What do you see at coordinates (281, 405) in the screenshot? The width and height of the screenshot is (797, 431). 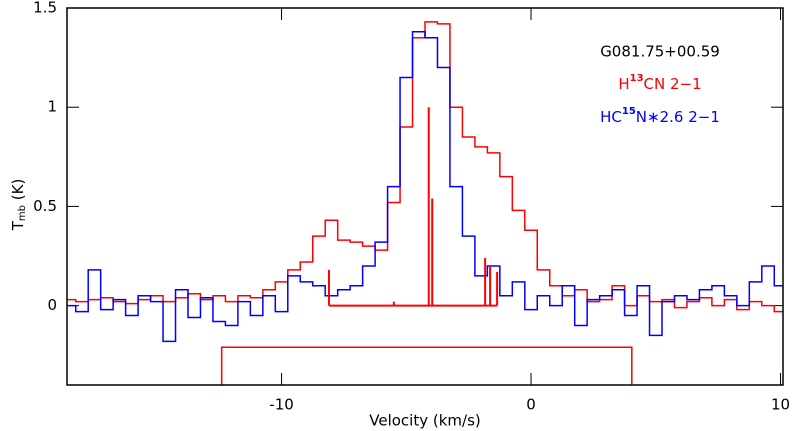 I see `x-tick-label: -10` at bounding box center [281, 405].